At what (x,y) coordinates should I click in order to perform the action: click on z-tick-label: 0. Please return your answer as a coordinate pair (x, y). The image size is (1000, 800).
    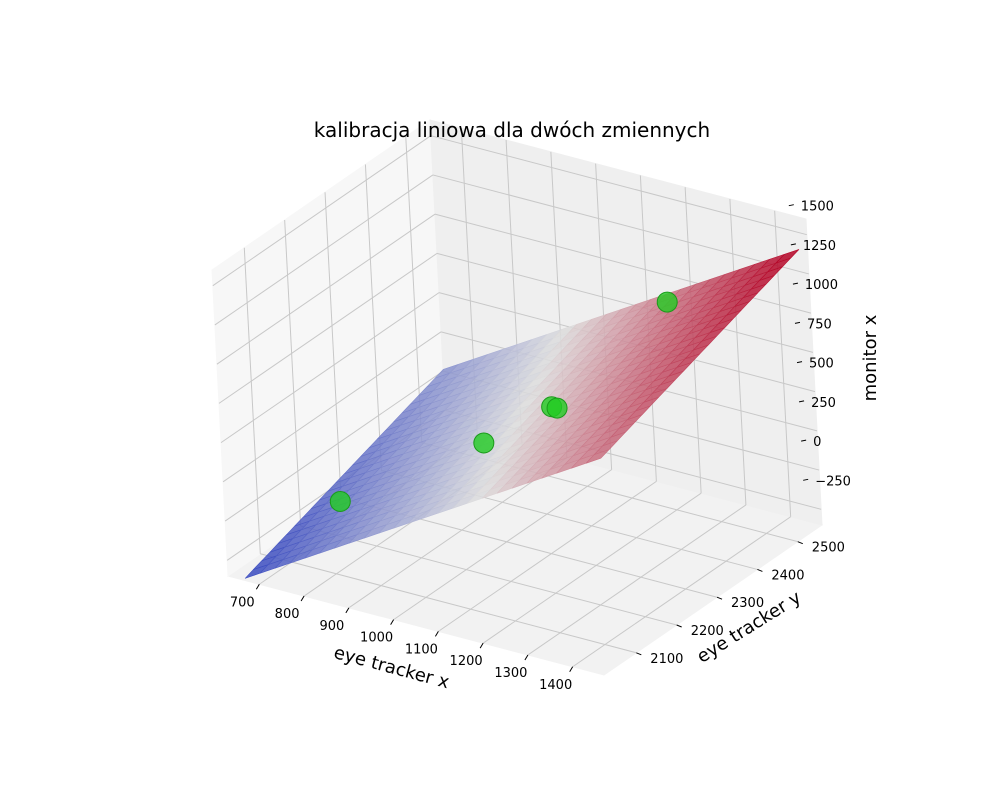
    Looking at the image, I should click on (817, 442).